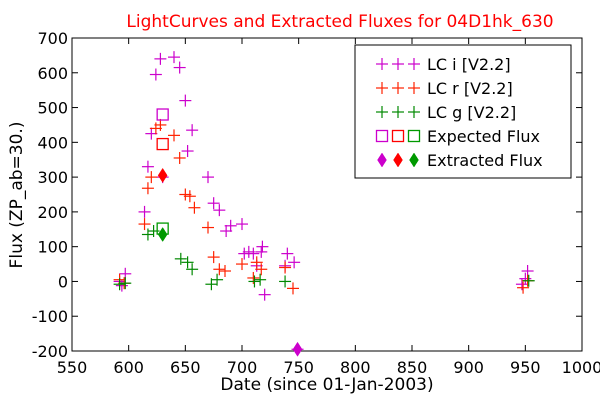 Image resolution: width=600 pixels, height=400 pixels. Describe the element at coordinates (326, 385) in the screenshot. I see `x-axis-title: Date (since 01-Jan-2003)` at that location.